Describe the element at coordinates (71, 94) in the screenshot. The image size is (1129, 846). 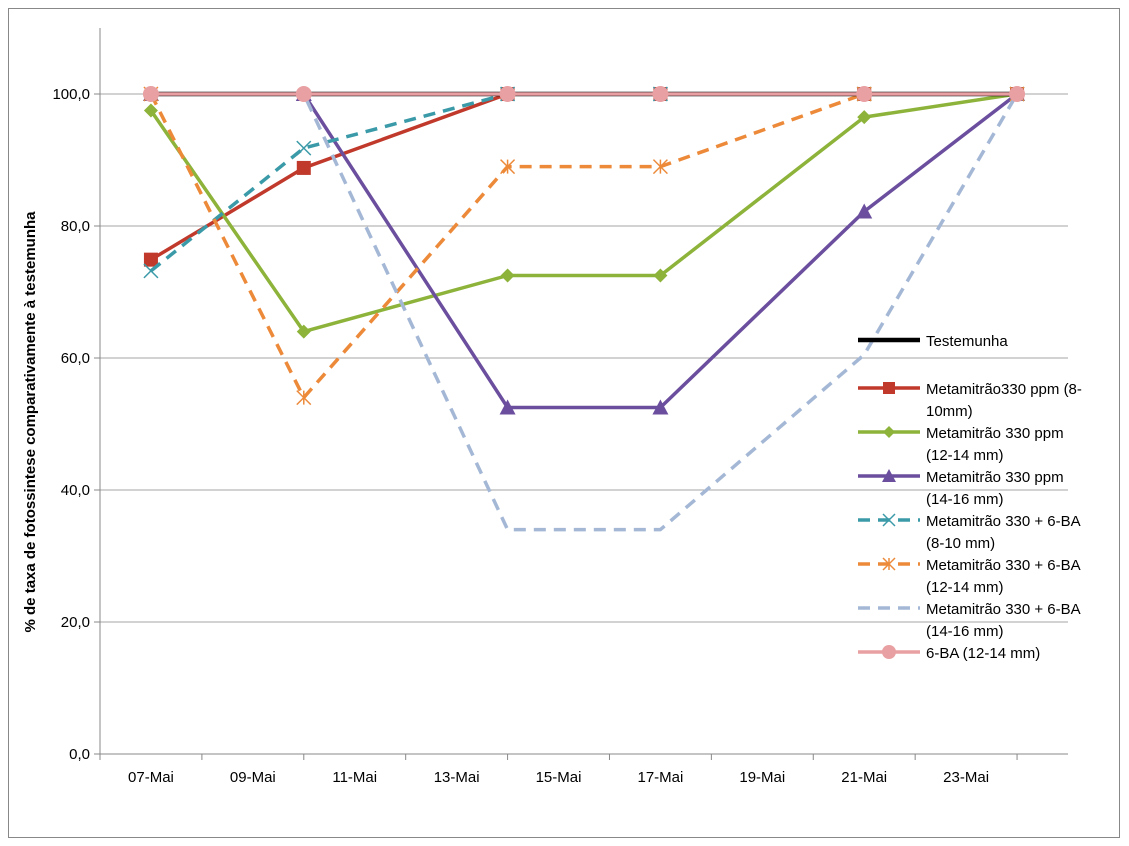
I see `y-tick-label: 100,0` at that location.